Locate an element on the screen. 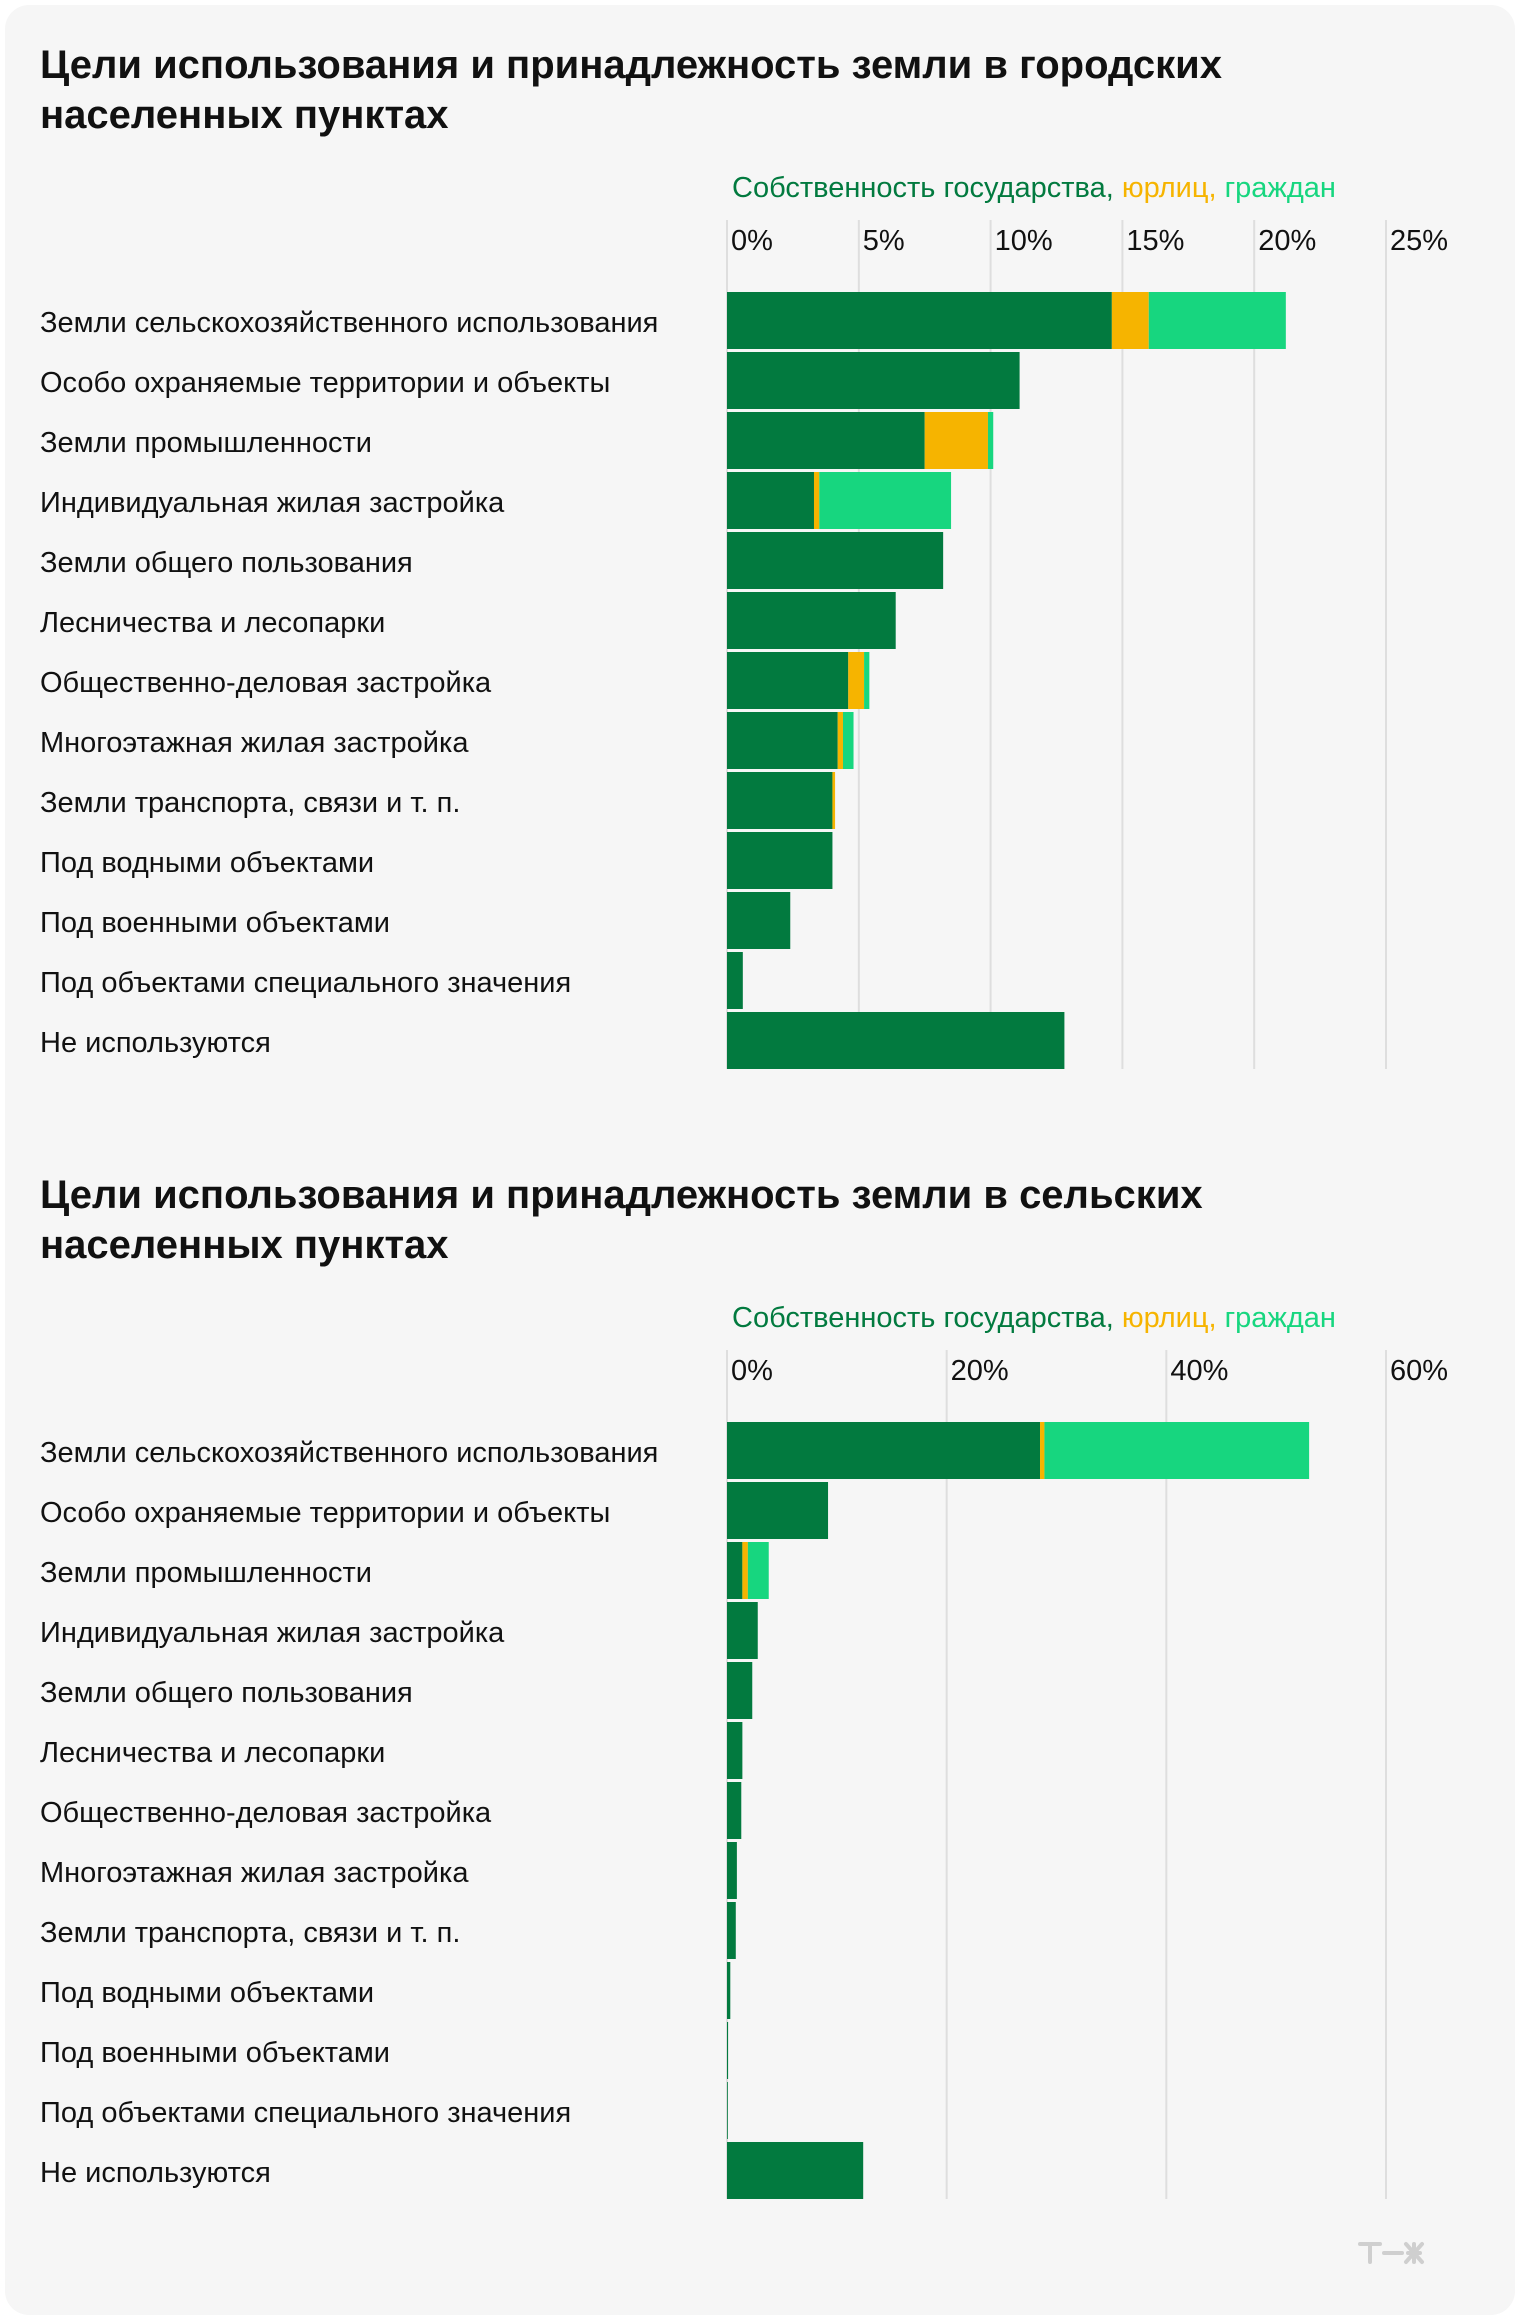 This screenshot has width=1520, height=2320. x-tick-label: 10% is located at coordinates (1024, 241).